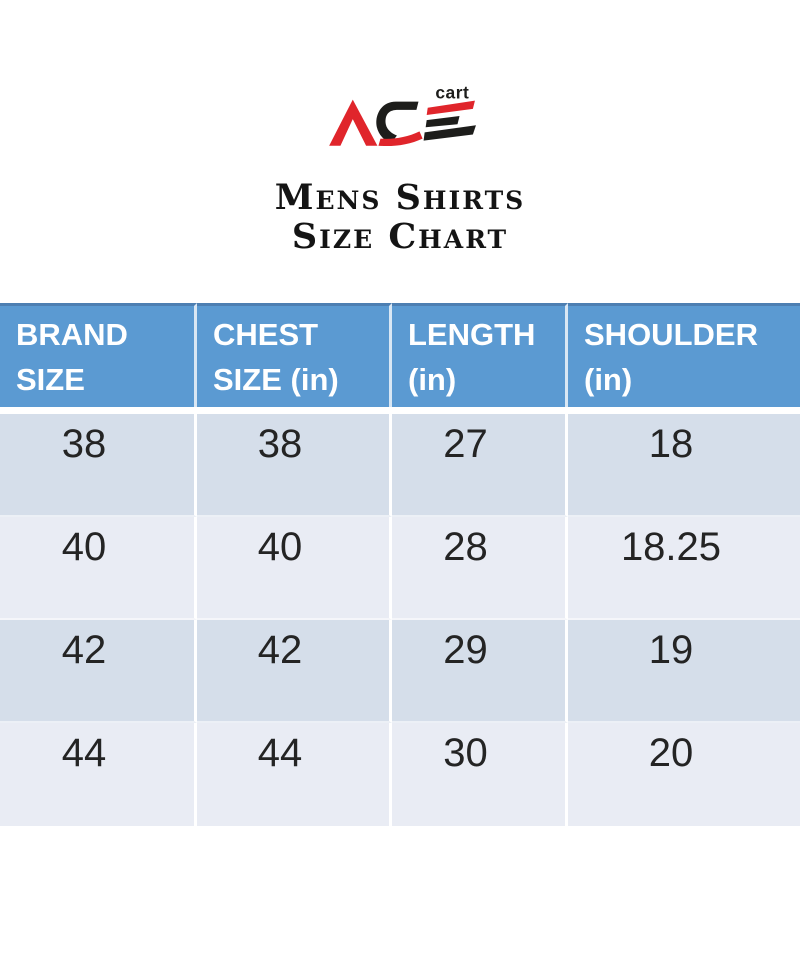 The image size is (800, 972). I want to click on ace-cart-logo: cart, so click(402, 115).